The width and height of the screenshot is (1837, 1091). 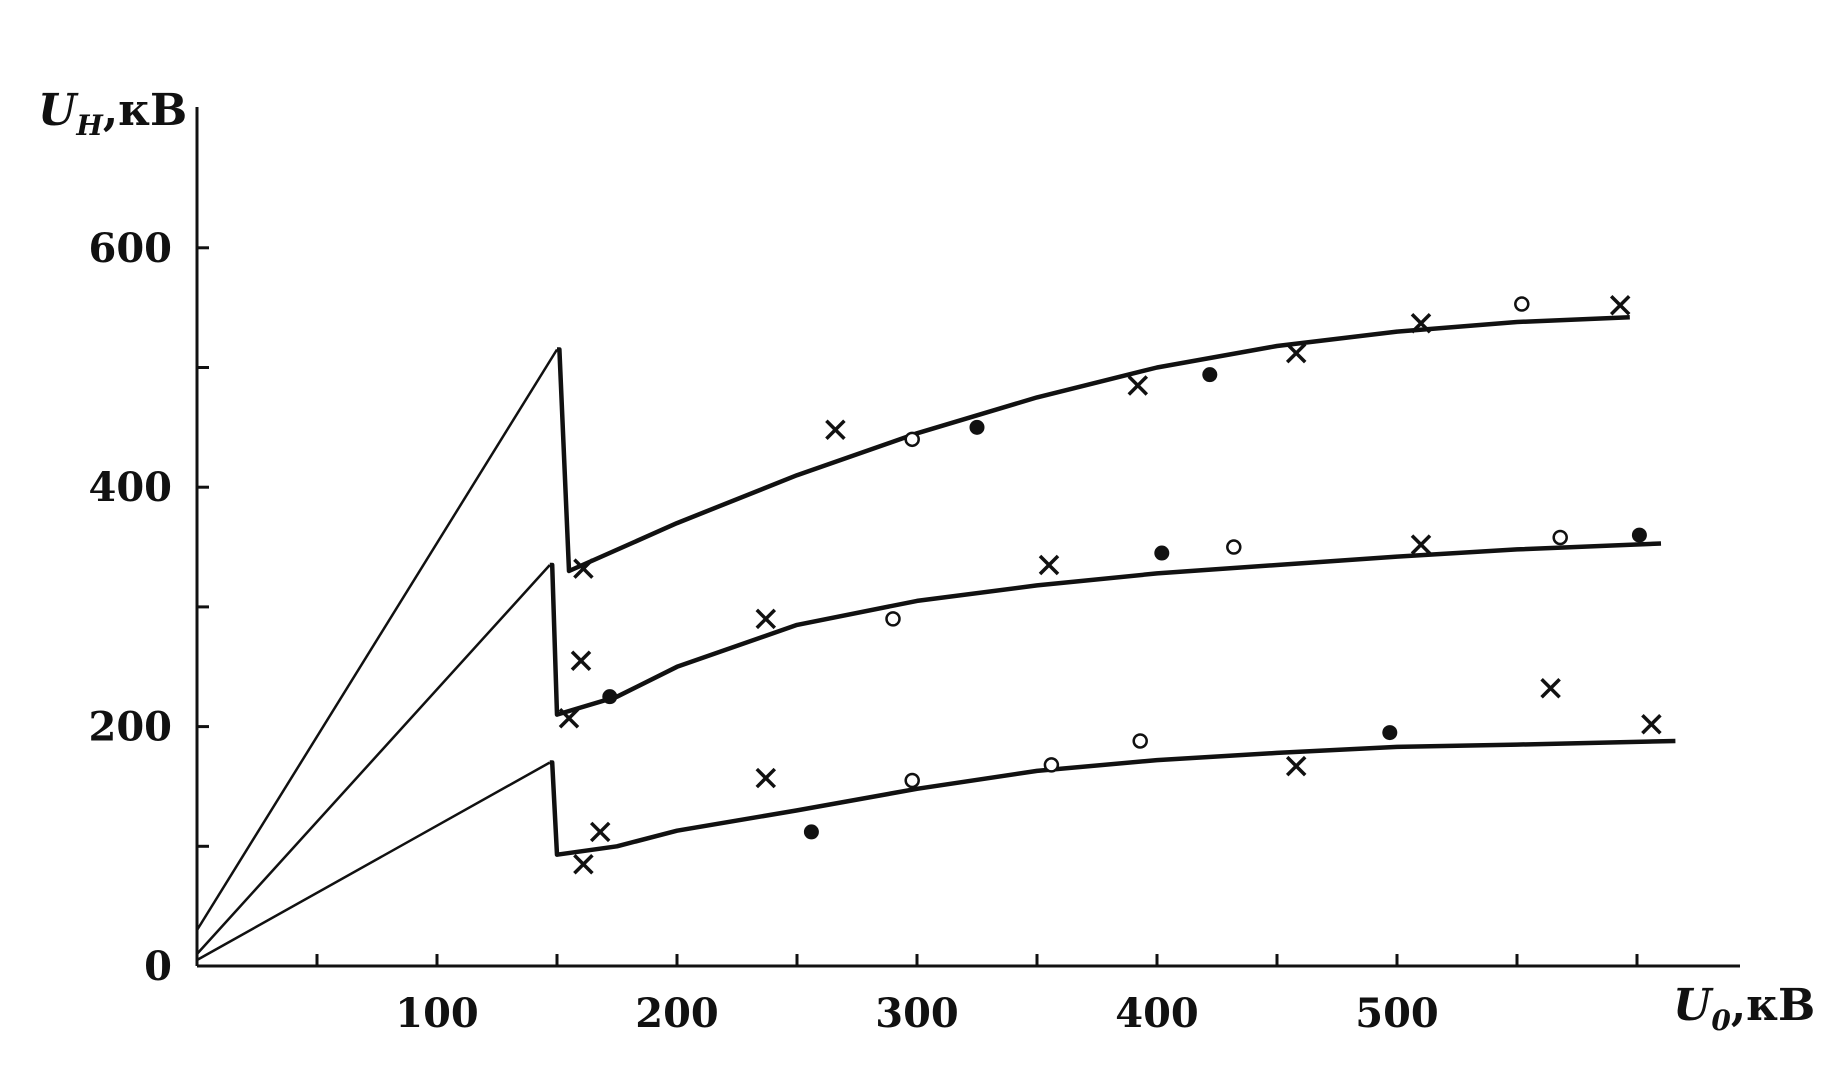 I want to click on series-1-line, so click(x=1093, y=444).